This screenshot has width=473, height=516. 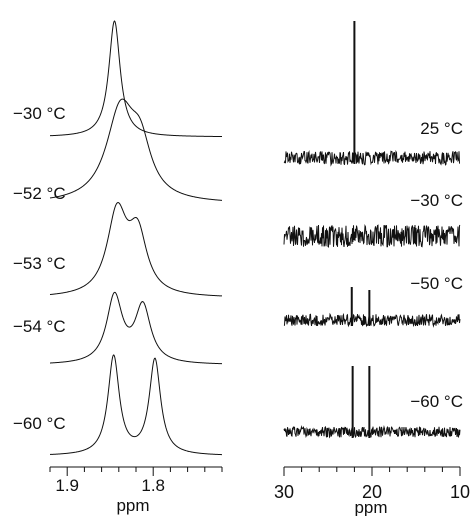 I want to click on right-tick-label: 20, so click(x=372, y=492).